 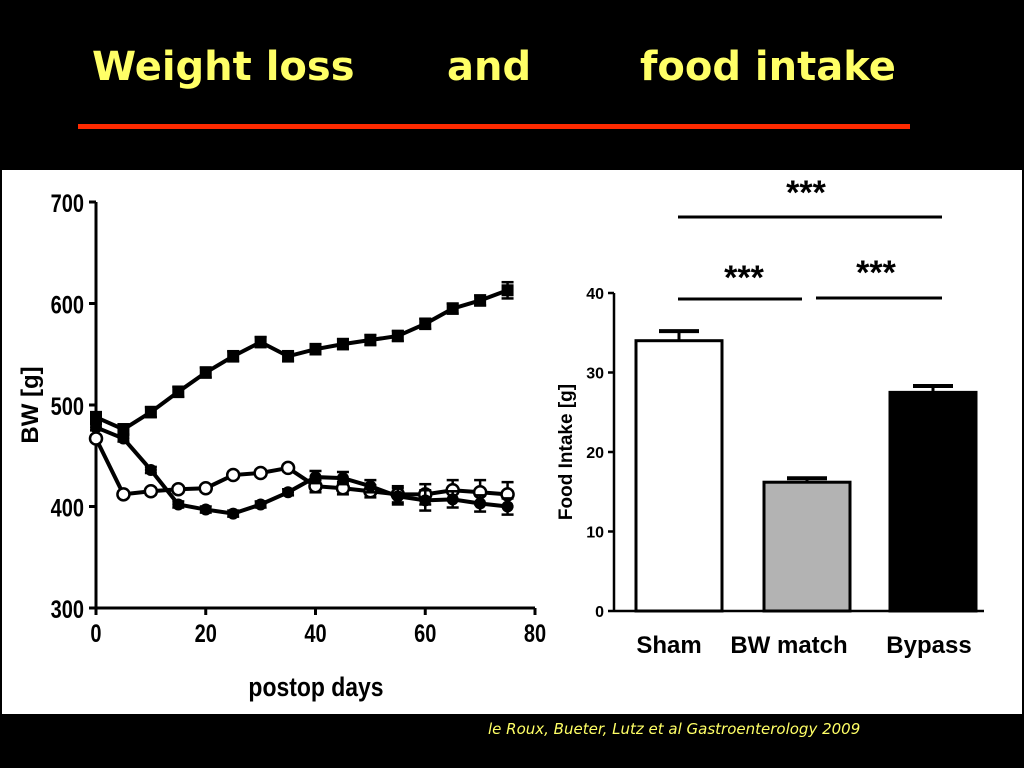 What do you see at coordinates (595, 294) in the screenshot?
I see `y-tick-label: 40` at bounding box center [595, 294].